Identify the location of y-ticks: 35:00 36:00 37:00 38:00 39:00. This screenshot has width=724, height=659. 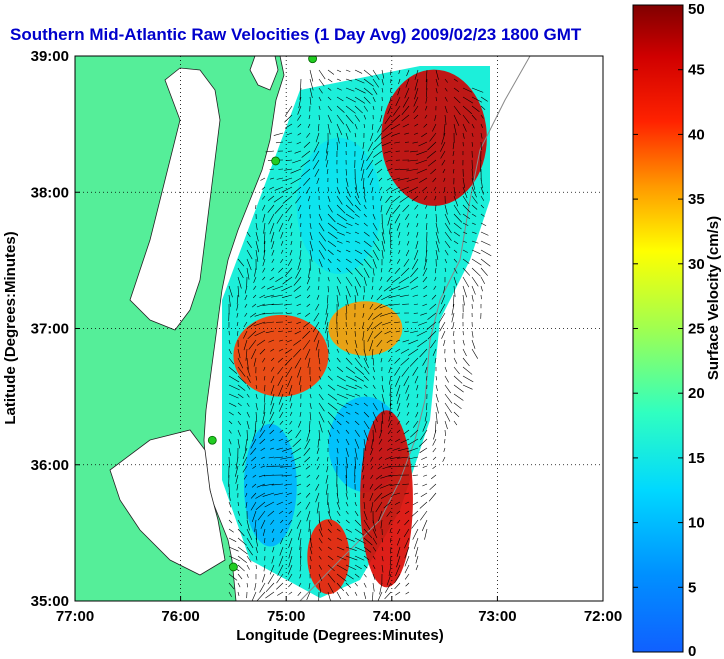
(55, 329).